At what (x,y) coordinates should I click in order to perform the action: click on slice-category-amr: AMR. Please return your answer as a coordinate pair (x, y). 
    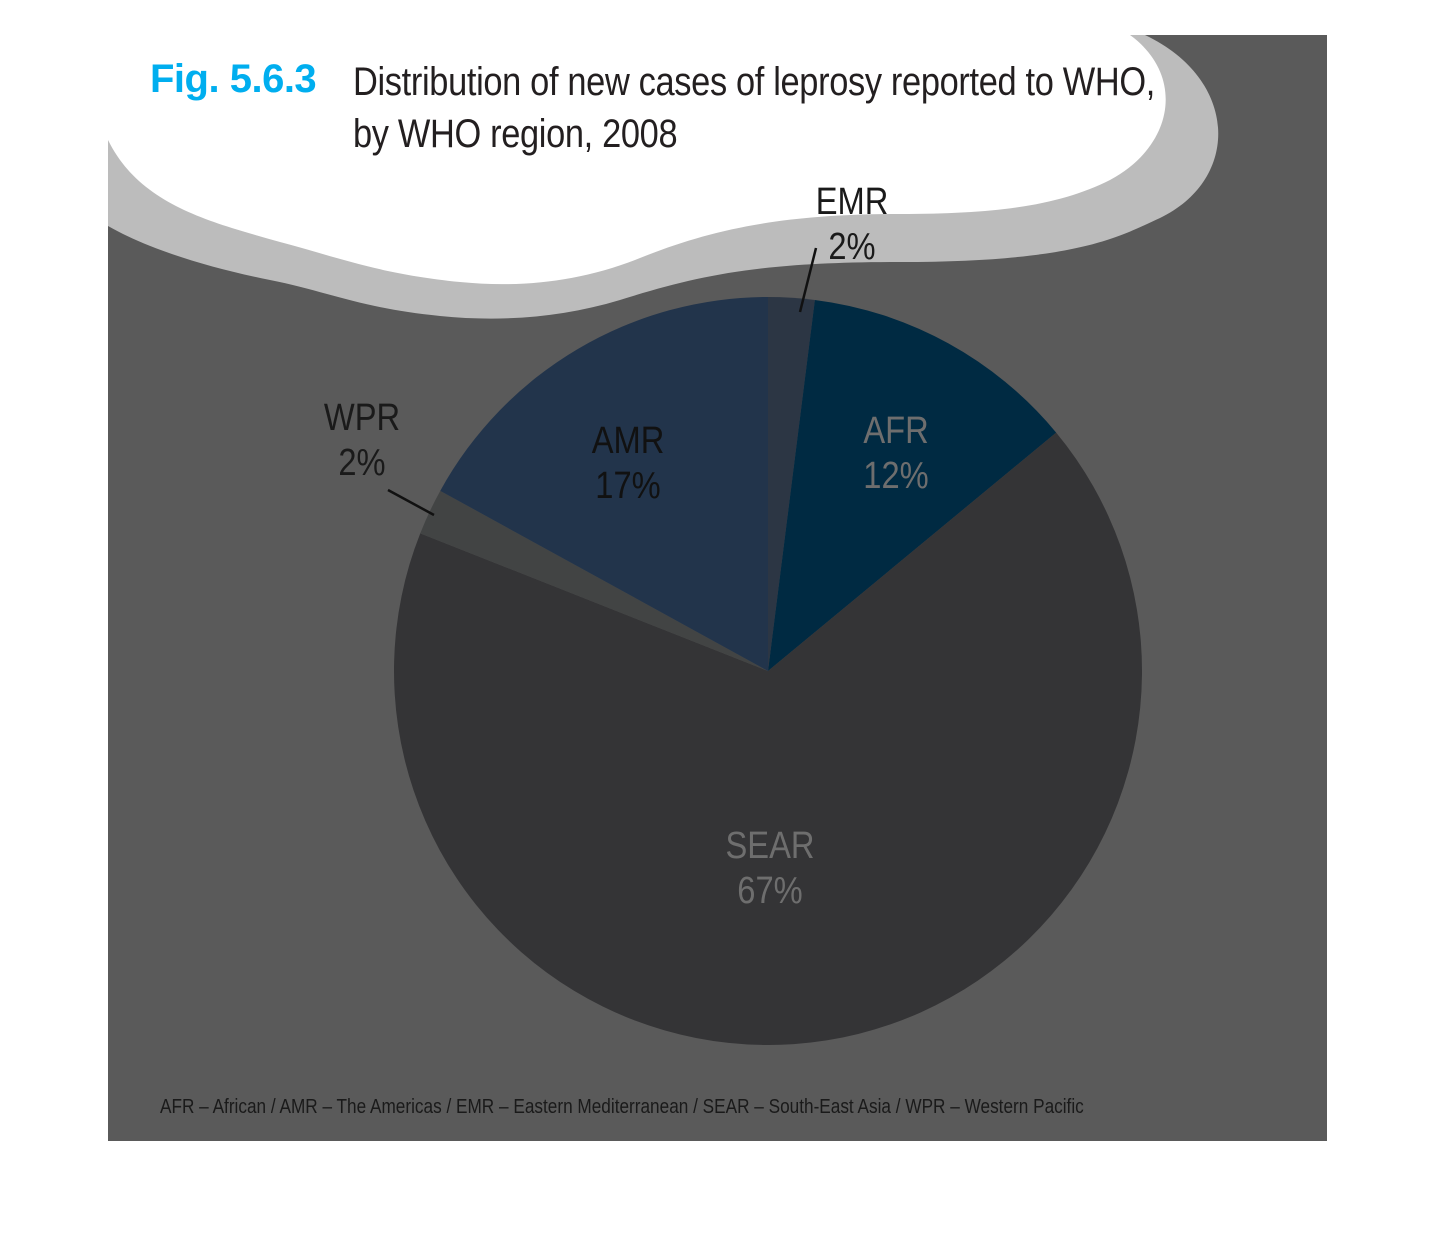
    Looking at the image, I should click on (628, 440).